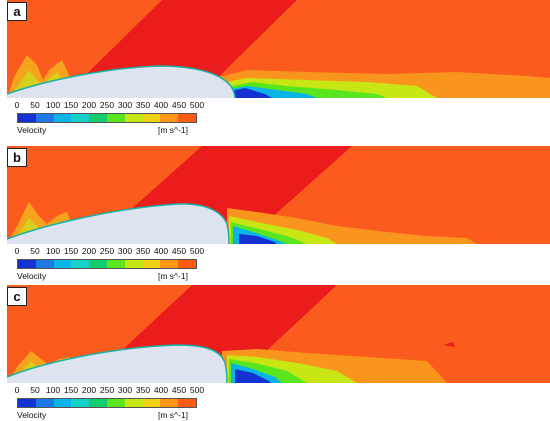  I want to click on panel-label: b, so click(17, 157).